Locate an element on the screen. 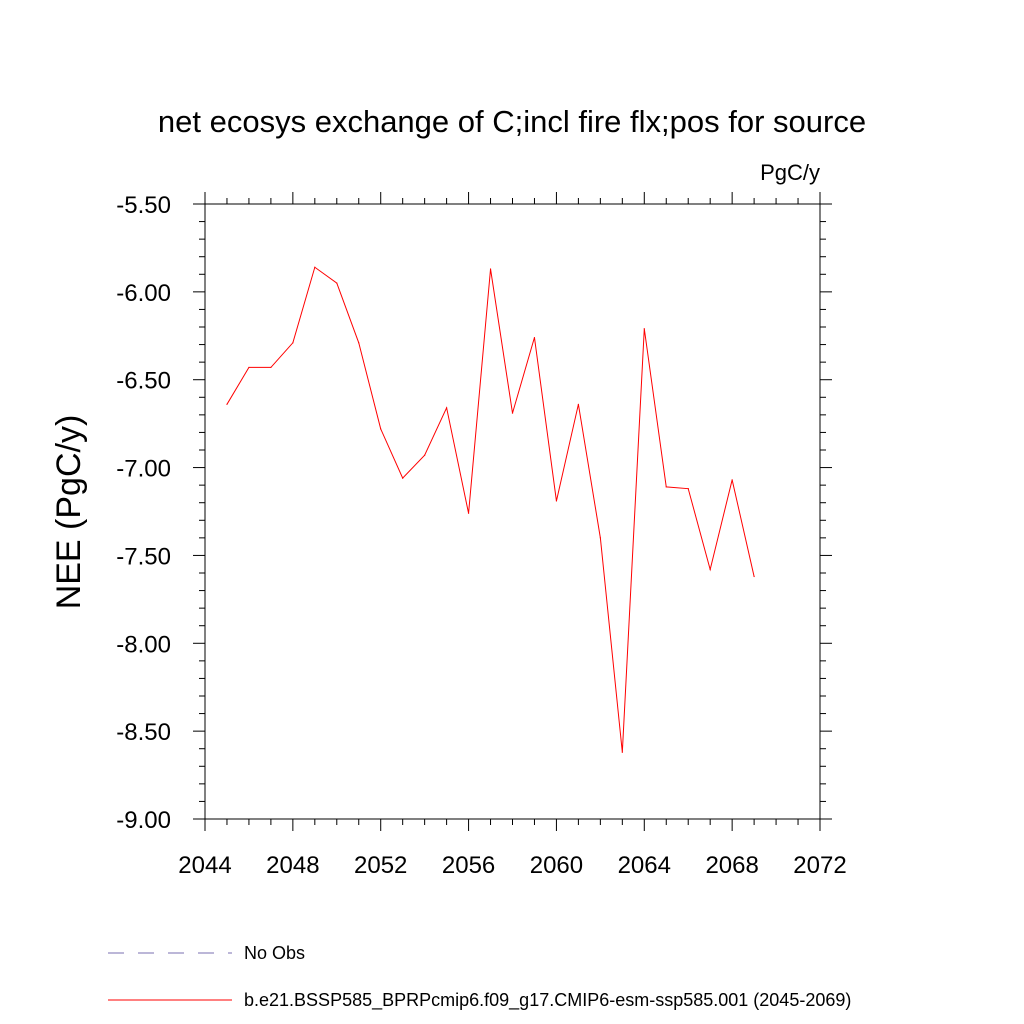 Image resolution: width=1024 pixels, height=1024 pixels. y-tick-label: -5.50 is located at coordinates (143, 205).